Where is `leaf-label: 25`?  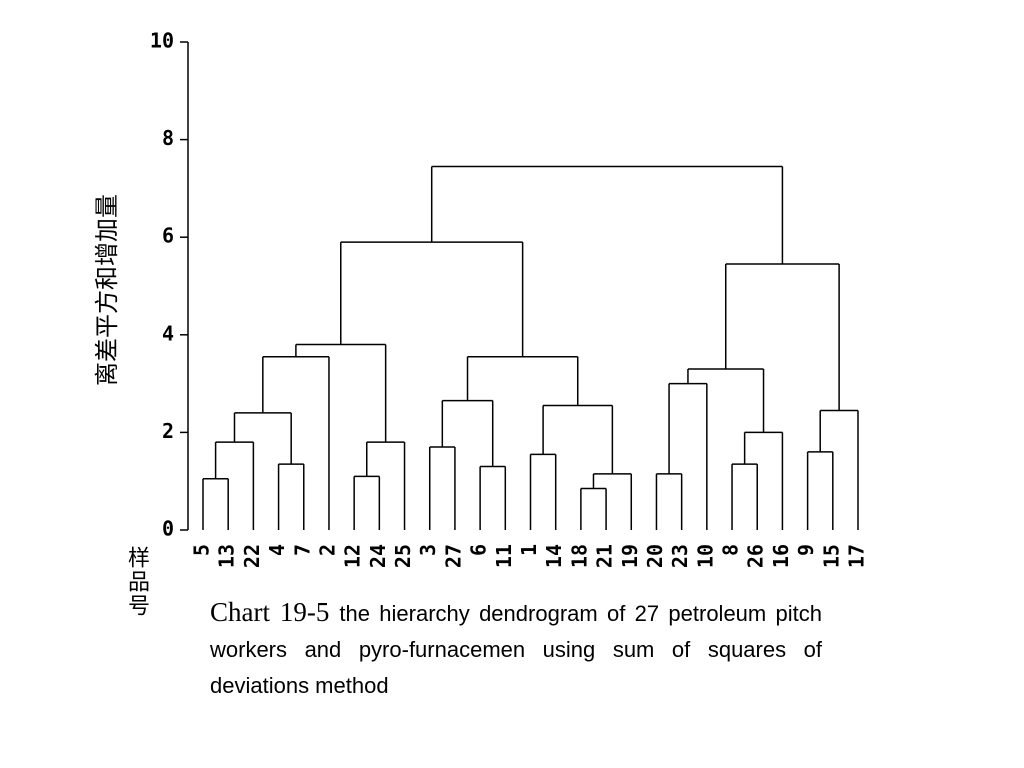
leaf-label: 25 is located at coordinates (403, 556).